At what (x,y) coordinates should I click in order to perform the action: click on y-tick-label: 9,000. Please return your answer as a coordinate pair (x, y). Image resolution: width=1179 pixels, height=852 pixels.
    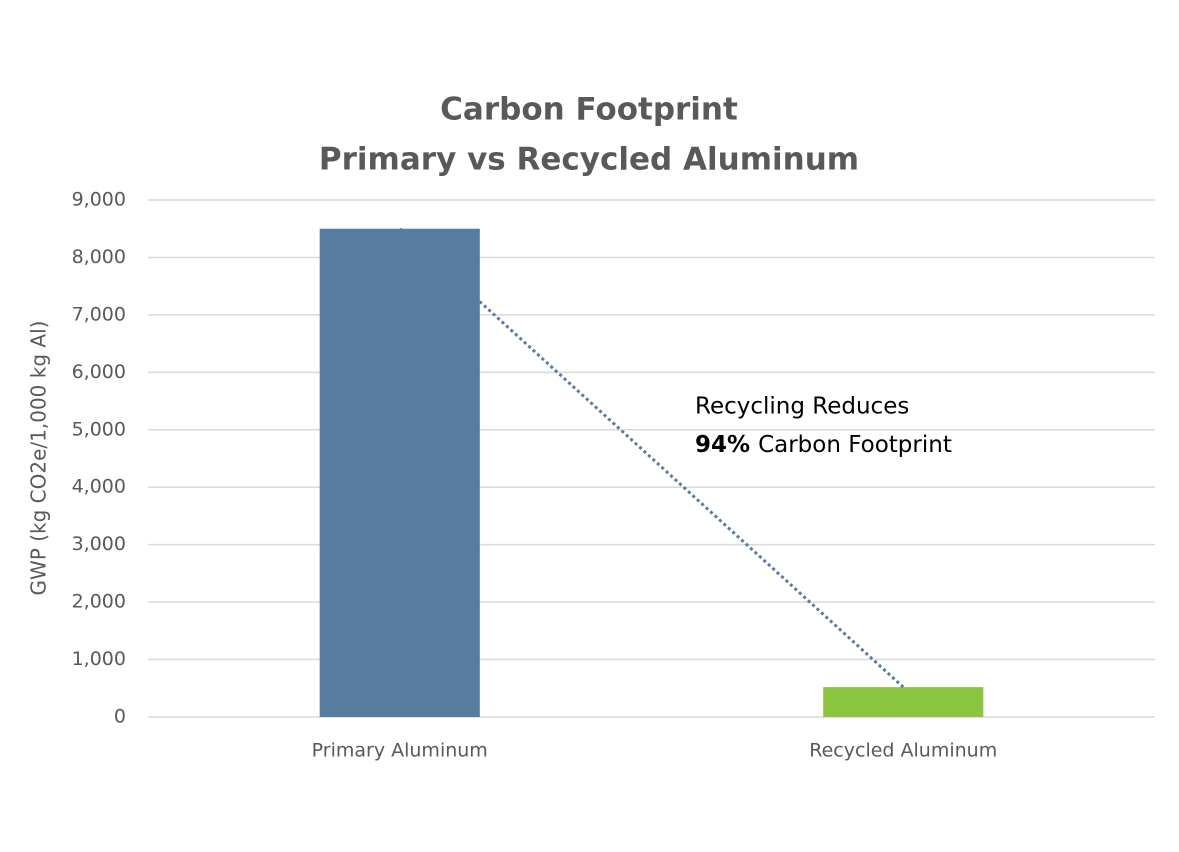
    Looking at the image, I should click on (99, 200).